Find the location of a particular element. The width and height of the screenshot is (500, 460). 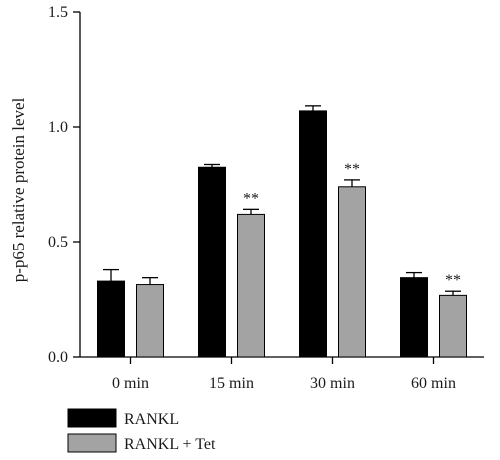

legend-label: RANKL is located at coordinates (151, 419).